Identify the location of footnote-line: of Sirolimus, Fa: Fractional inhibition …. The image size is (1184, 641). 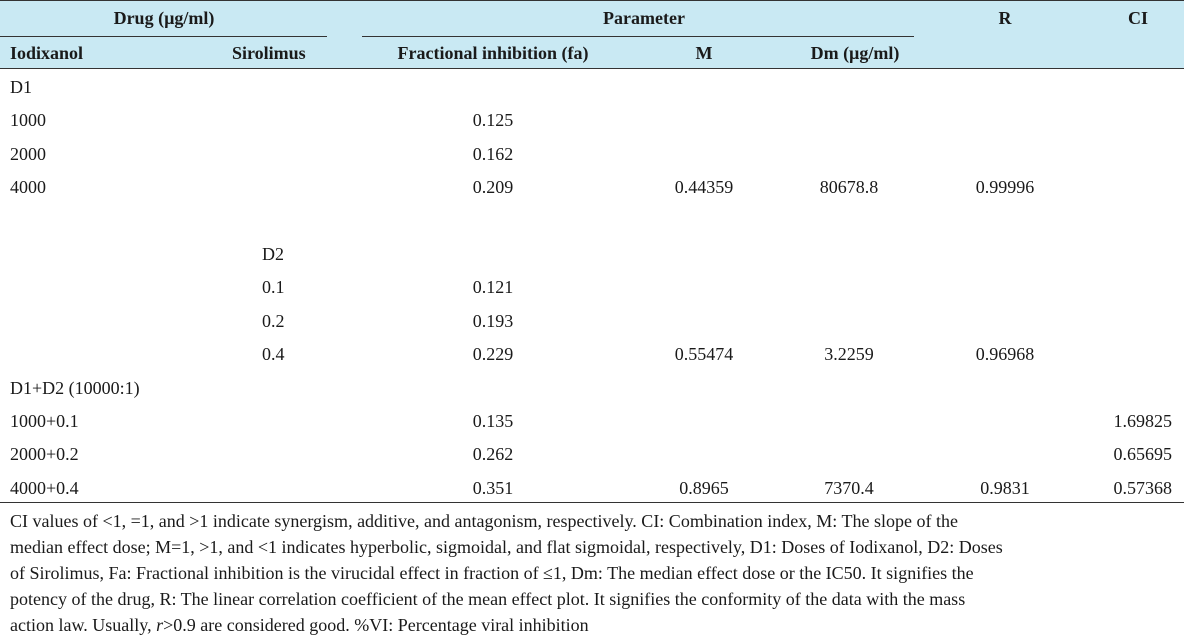
(492, 573).